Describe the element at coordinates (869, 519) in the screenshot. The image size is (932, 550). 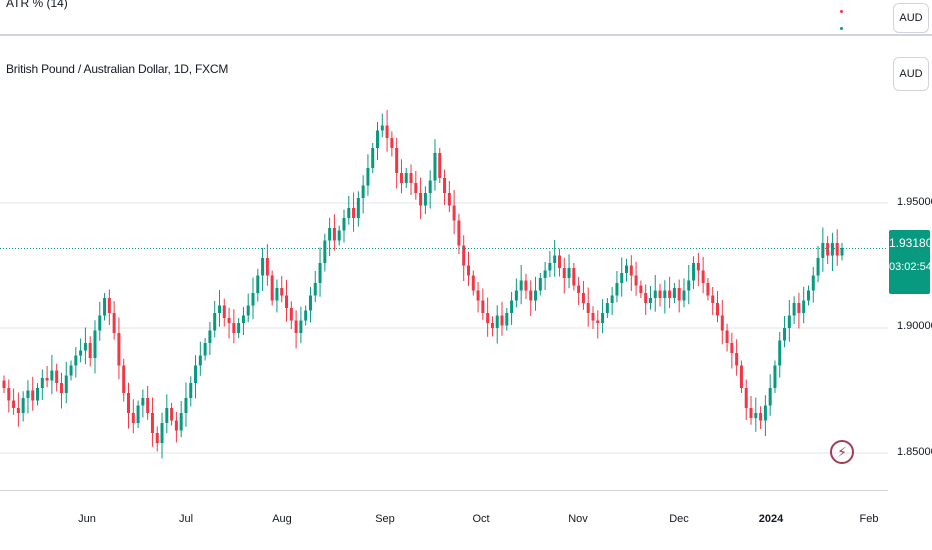
I see `time-axis-label: Feb` at that location.